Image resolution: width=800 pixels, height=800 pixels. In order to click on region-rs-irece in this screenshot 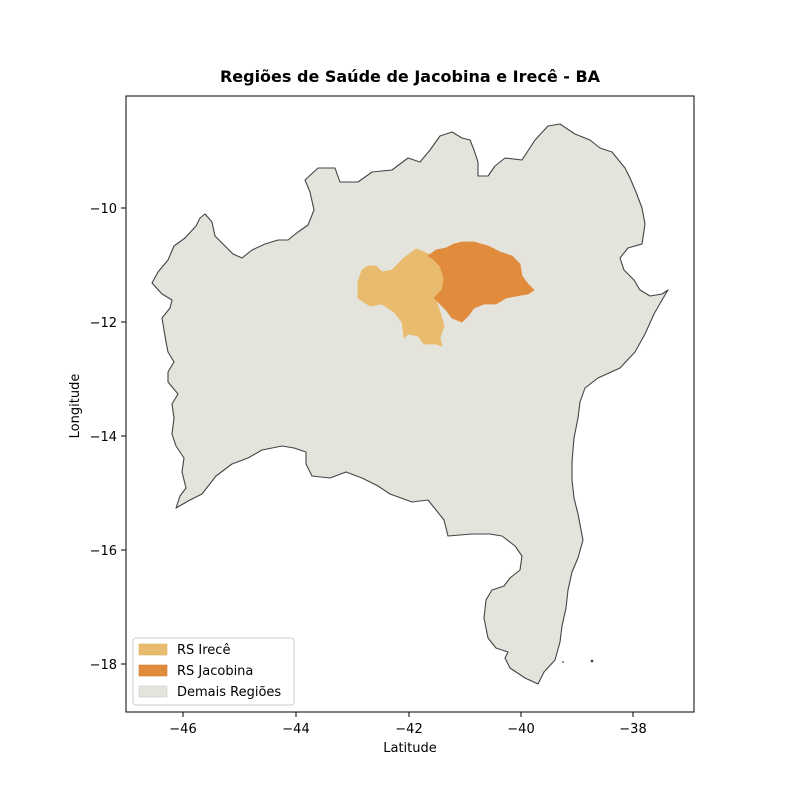, I will do `click(401, 297)`.